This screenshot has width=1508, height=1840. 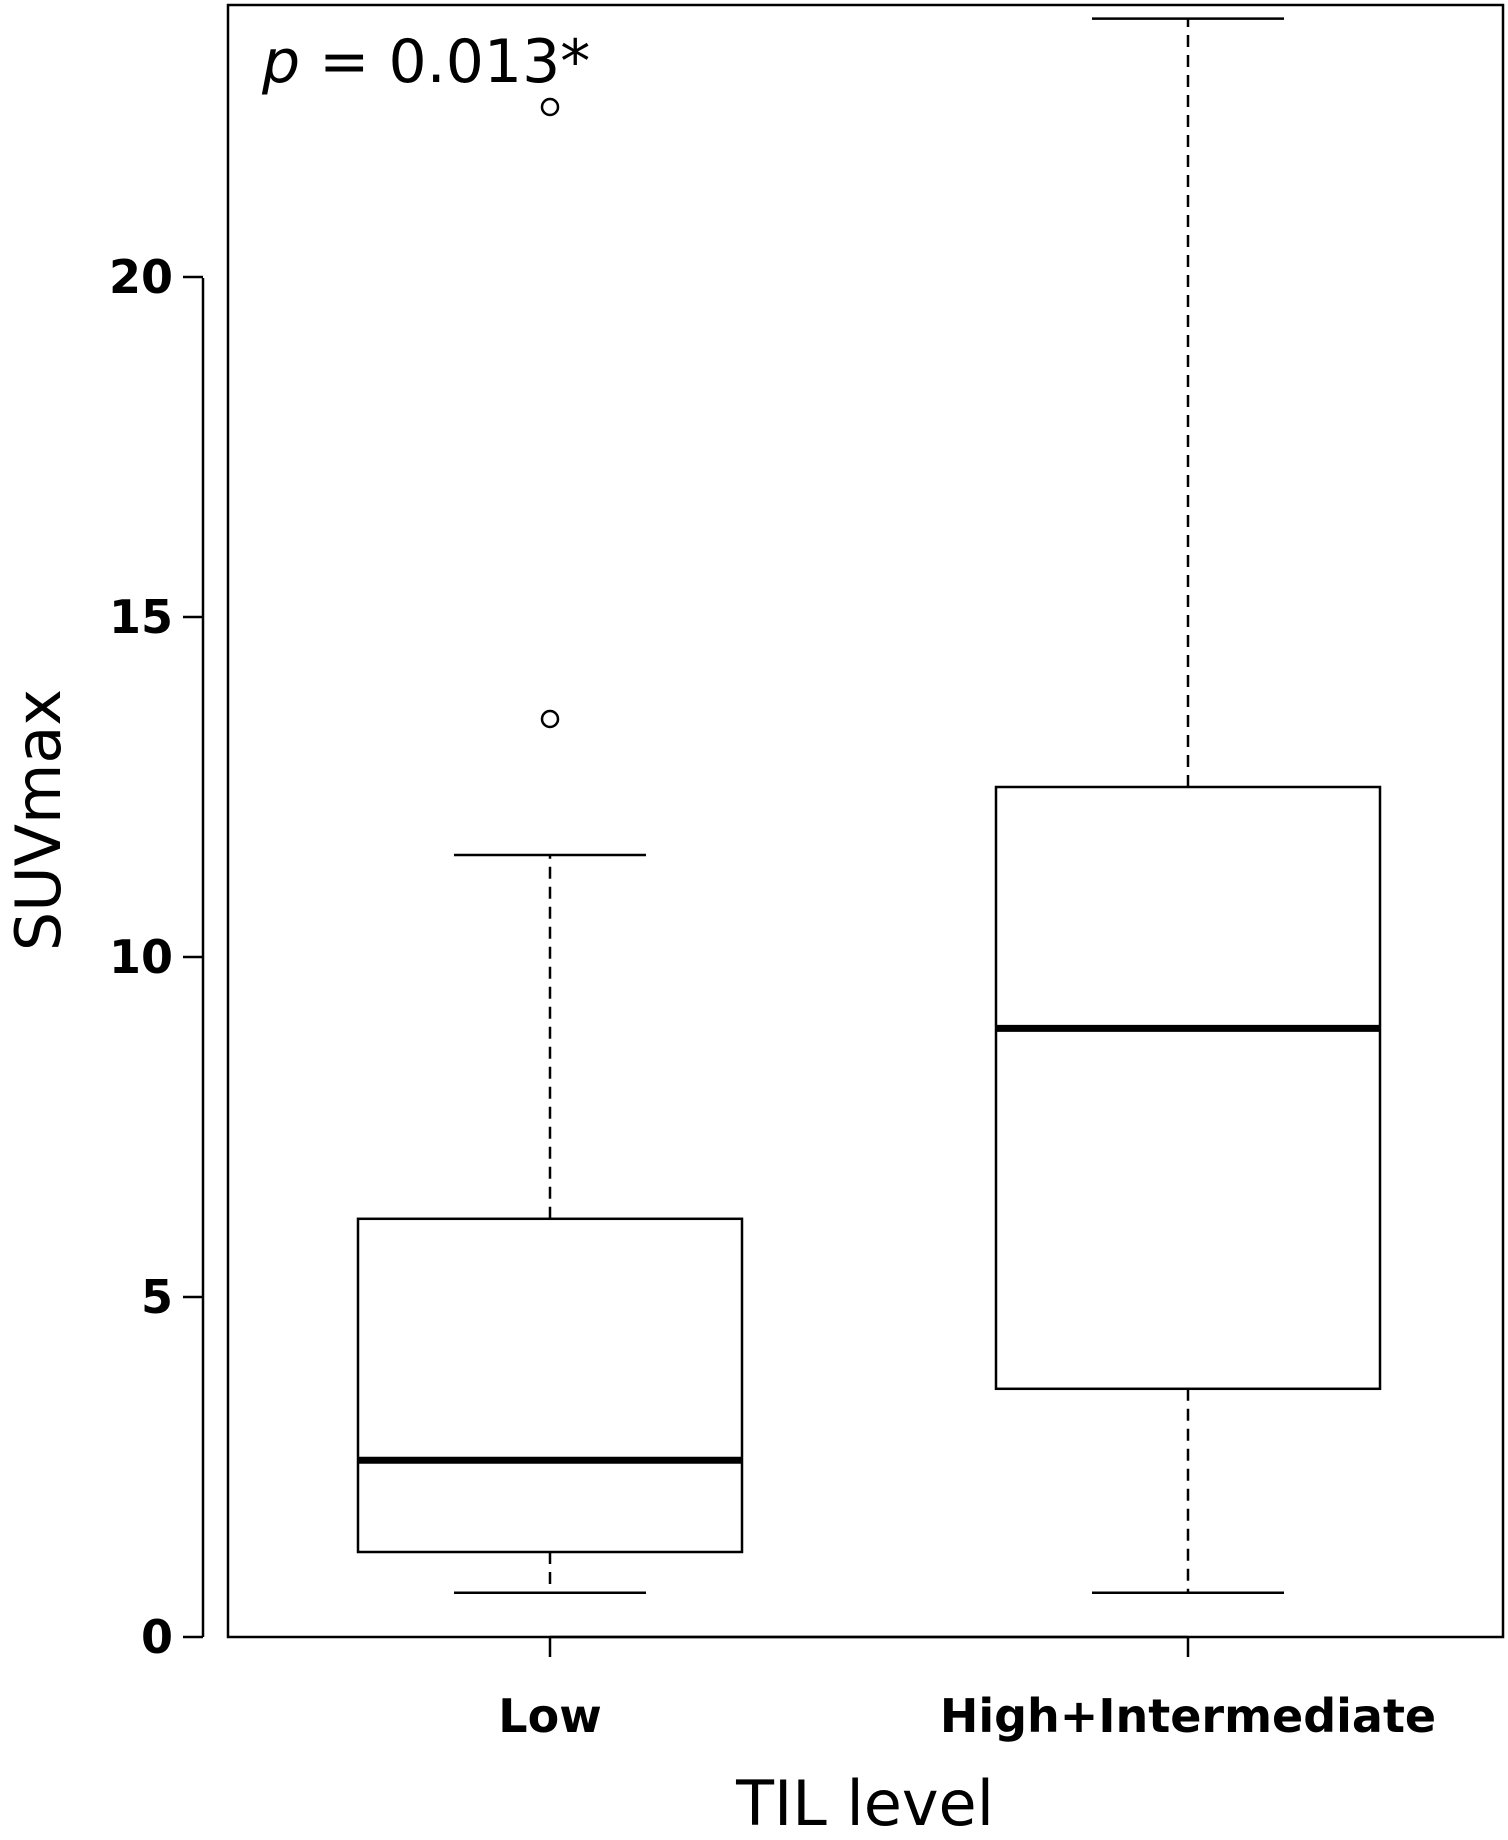 I want to click on y-axis-title: SUVmax, so click(x=38, y=820).